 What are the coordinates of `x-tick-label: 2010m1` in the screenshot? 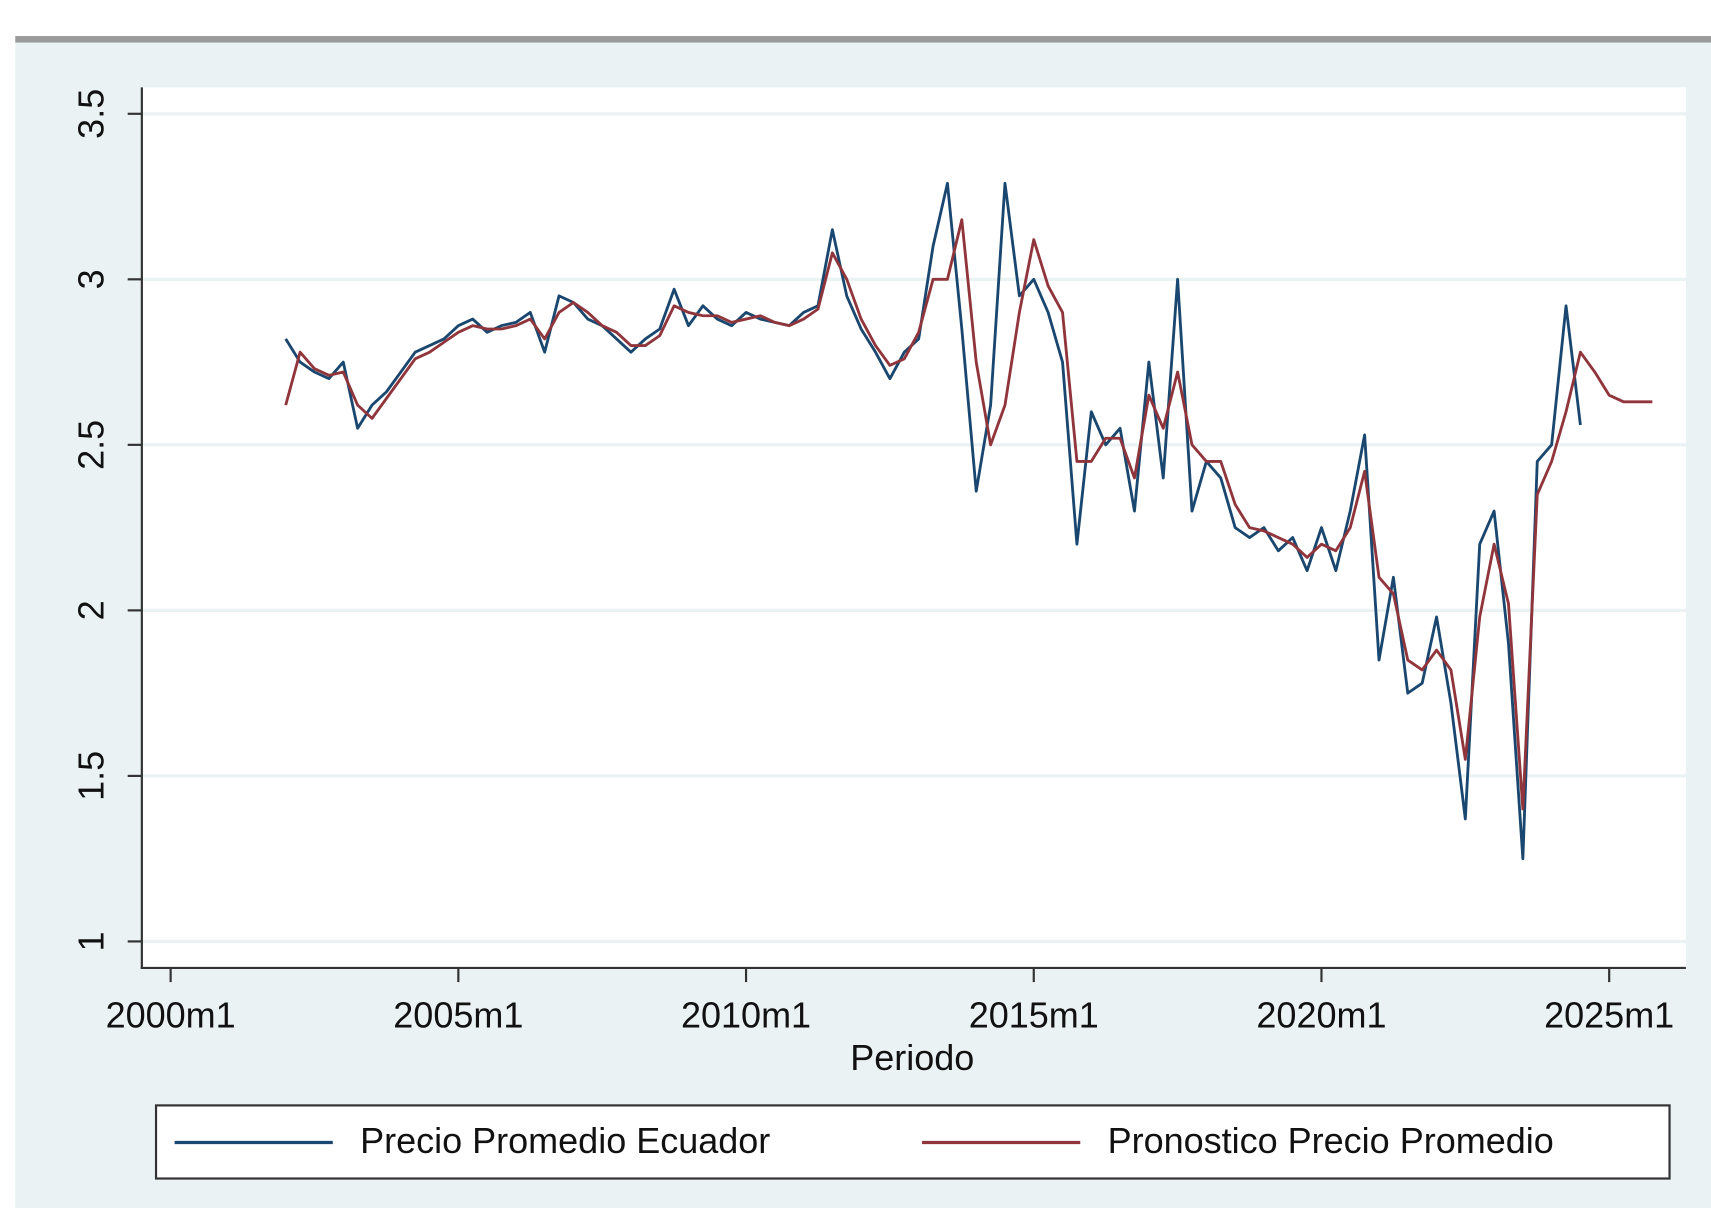 It's located at (746, 1015).